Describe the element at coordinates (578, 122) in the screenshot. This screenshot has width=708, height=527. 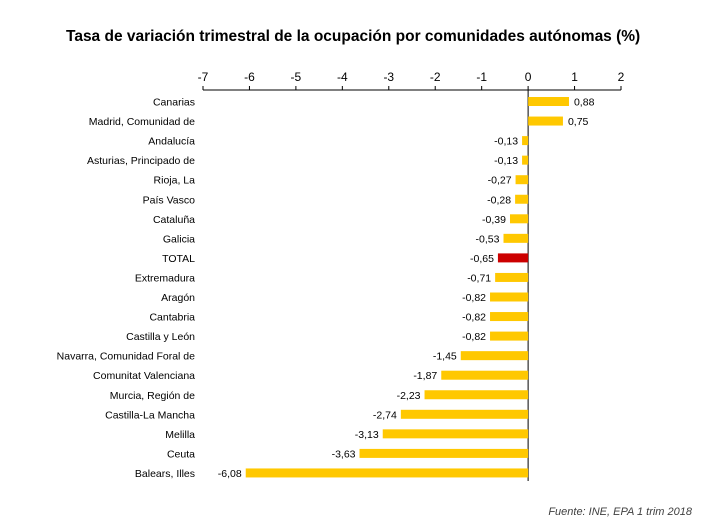
I see `value-label: 0,75` at that location.